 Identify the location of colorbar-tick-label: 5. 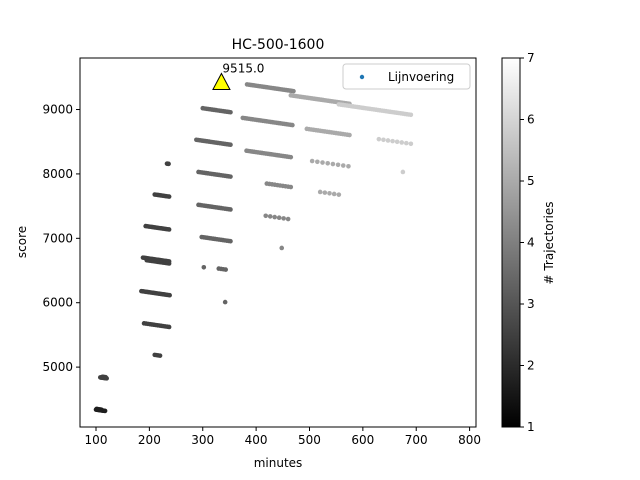
(531, 181).